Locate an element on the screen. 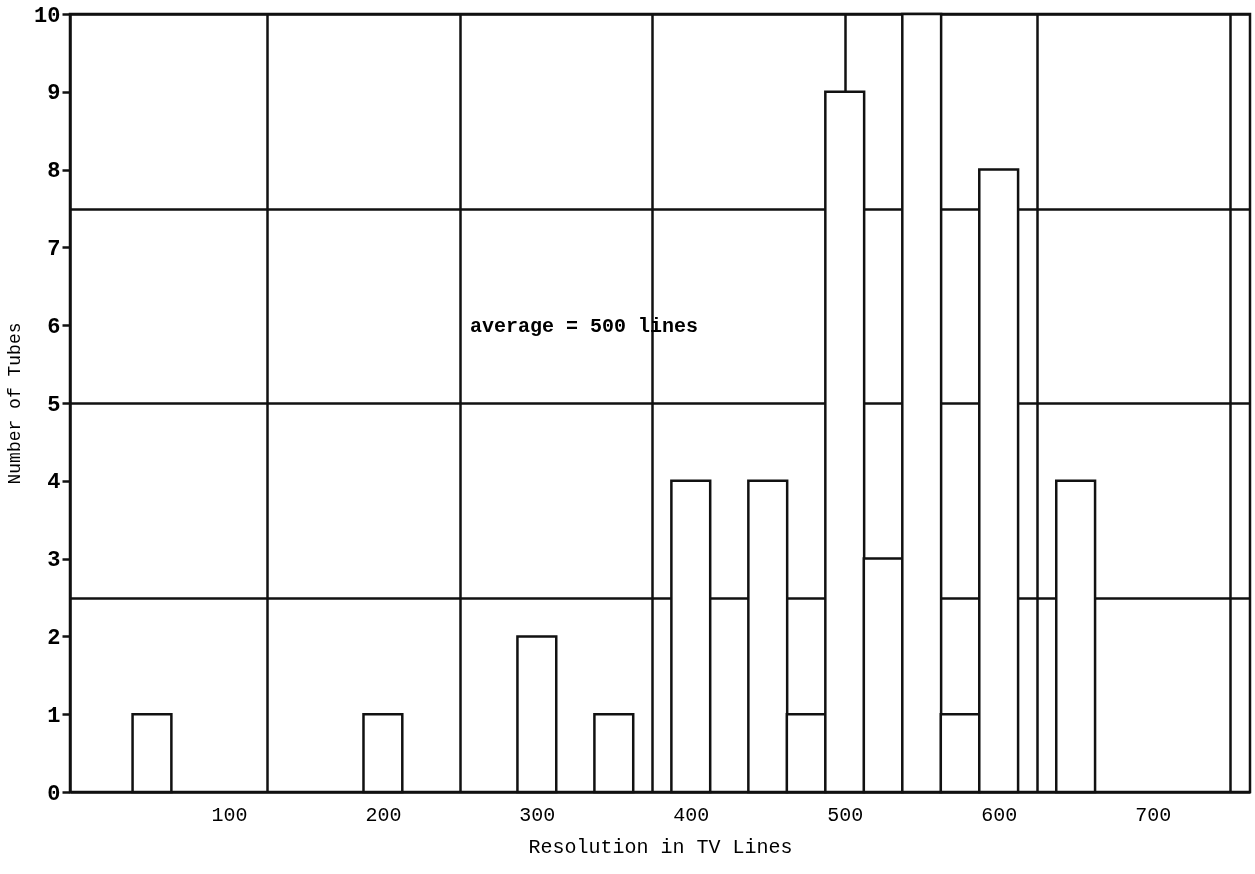 The width and height of the screenshot is (1255, 874). x-tick-label: 300 is located at coordinates (537, 815).